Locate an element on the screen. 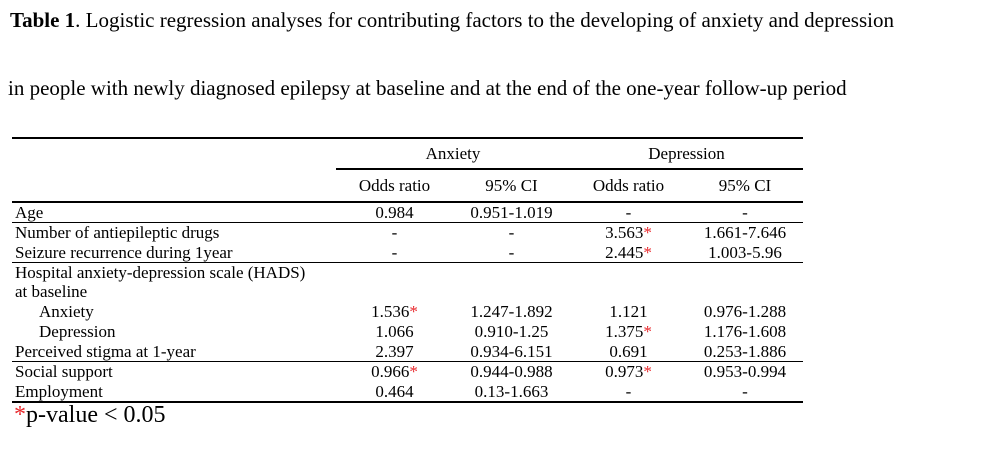  footnote: *p-value < 0.05 is located at coordinates (90, 415).